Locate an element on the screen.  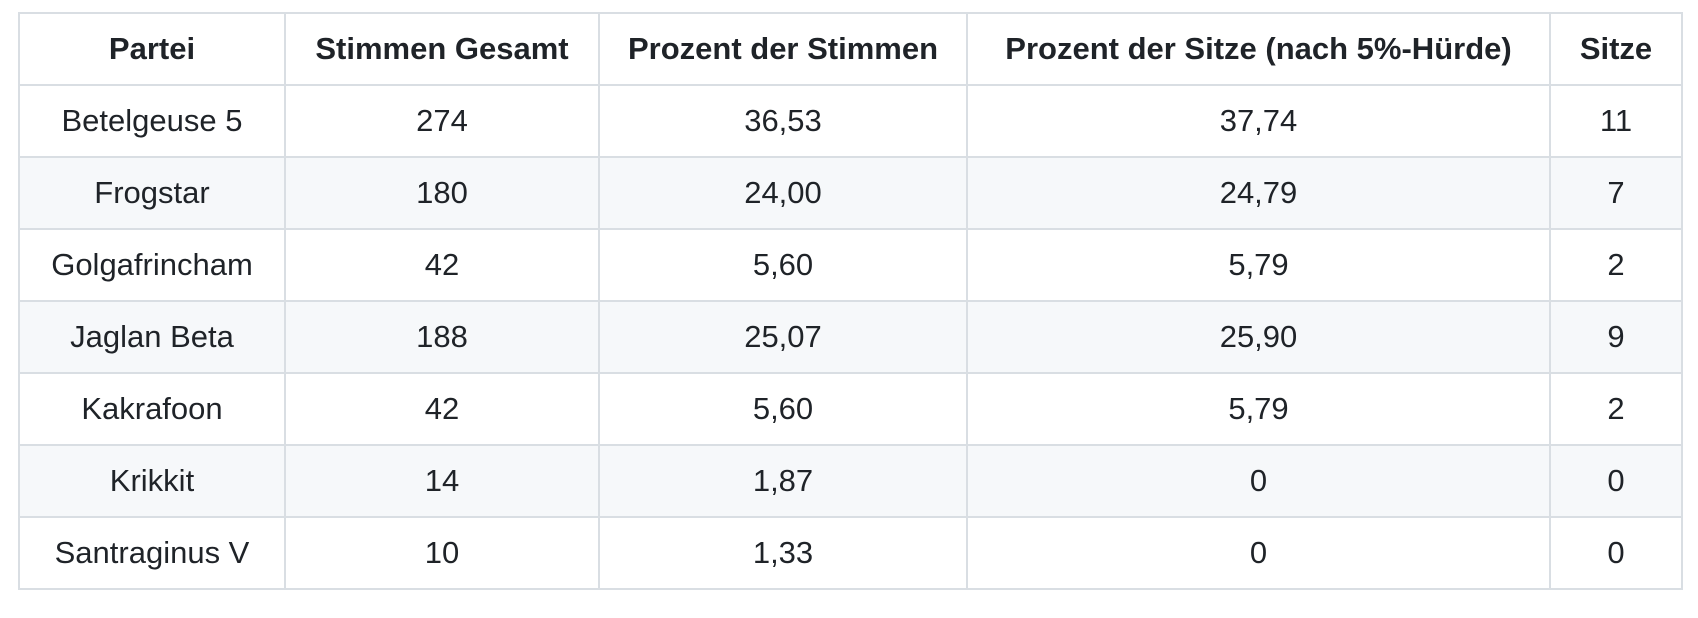
table-row: Santraginus V 10 1,33 0 0 is located at coordinates (850, 553).